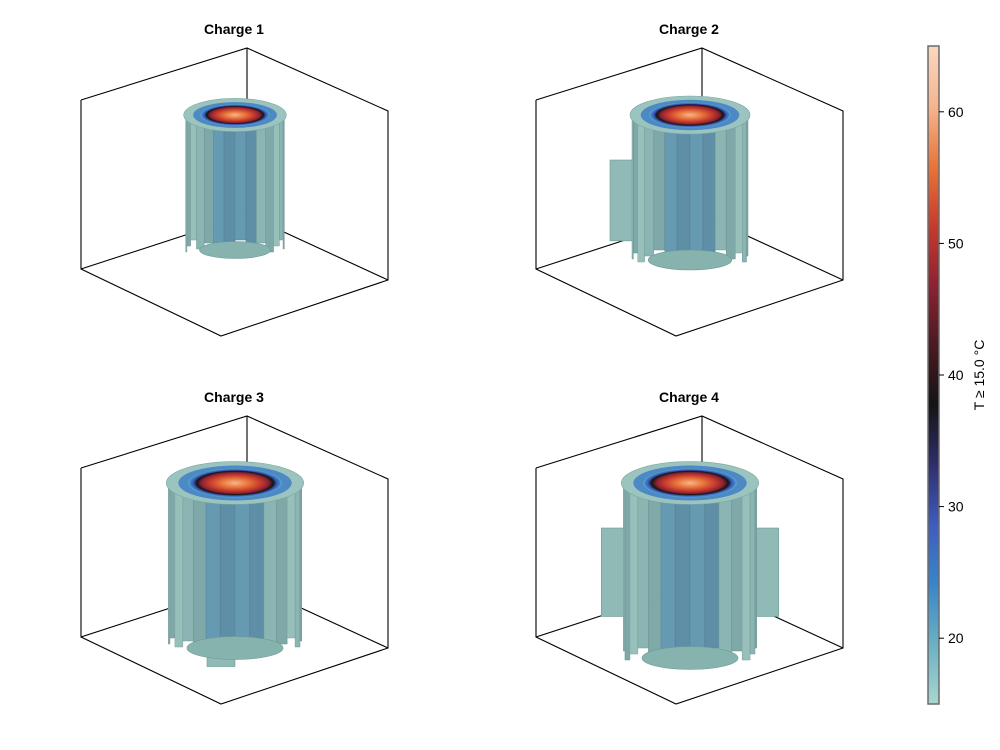 Image resolution: width=1000 pixels, height=750 pixels. I want to click on colorbar: 20 30 40 50 60 T ≥ 15.0 °C, so click(957, 375).